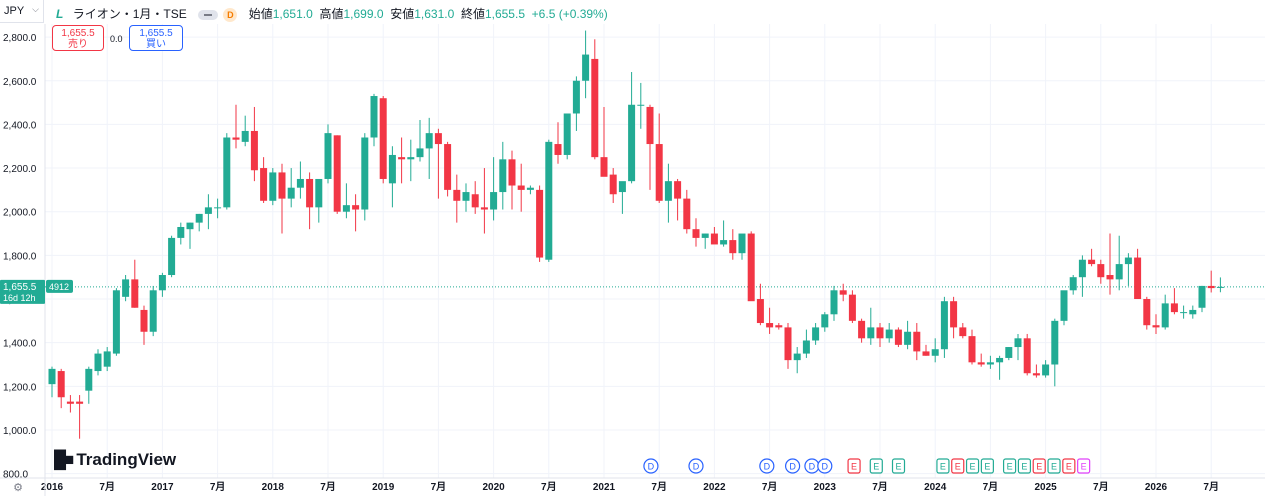 The height and width of the screenshot is (496, 1265). I want to click on interval-badge: D, so click(230, 14).